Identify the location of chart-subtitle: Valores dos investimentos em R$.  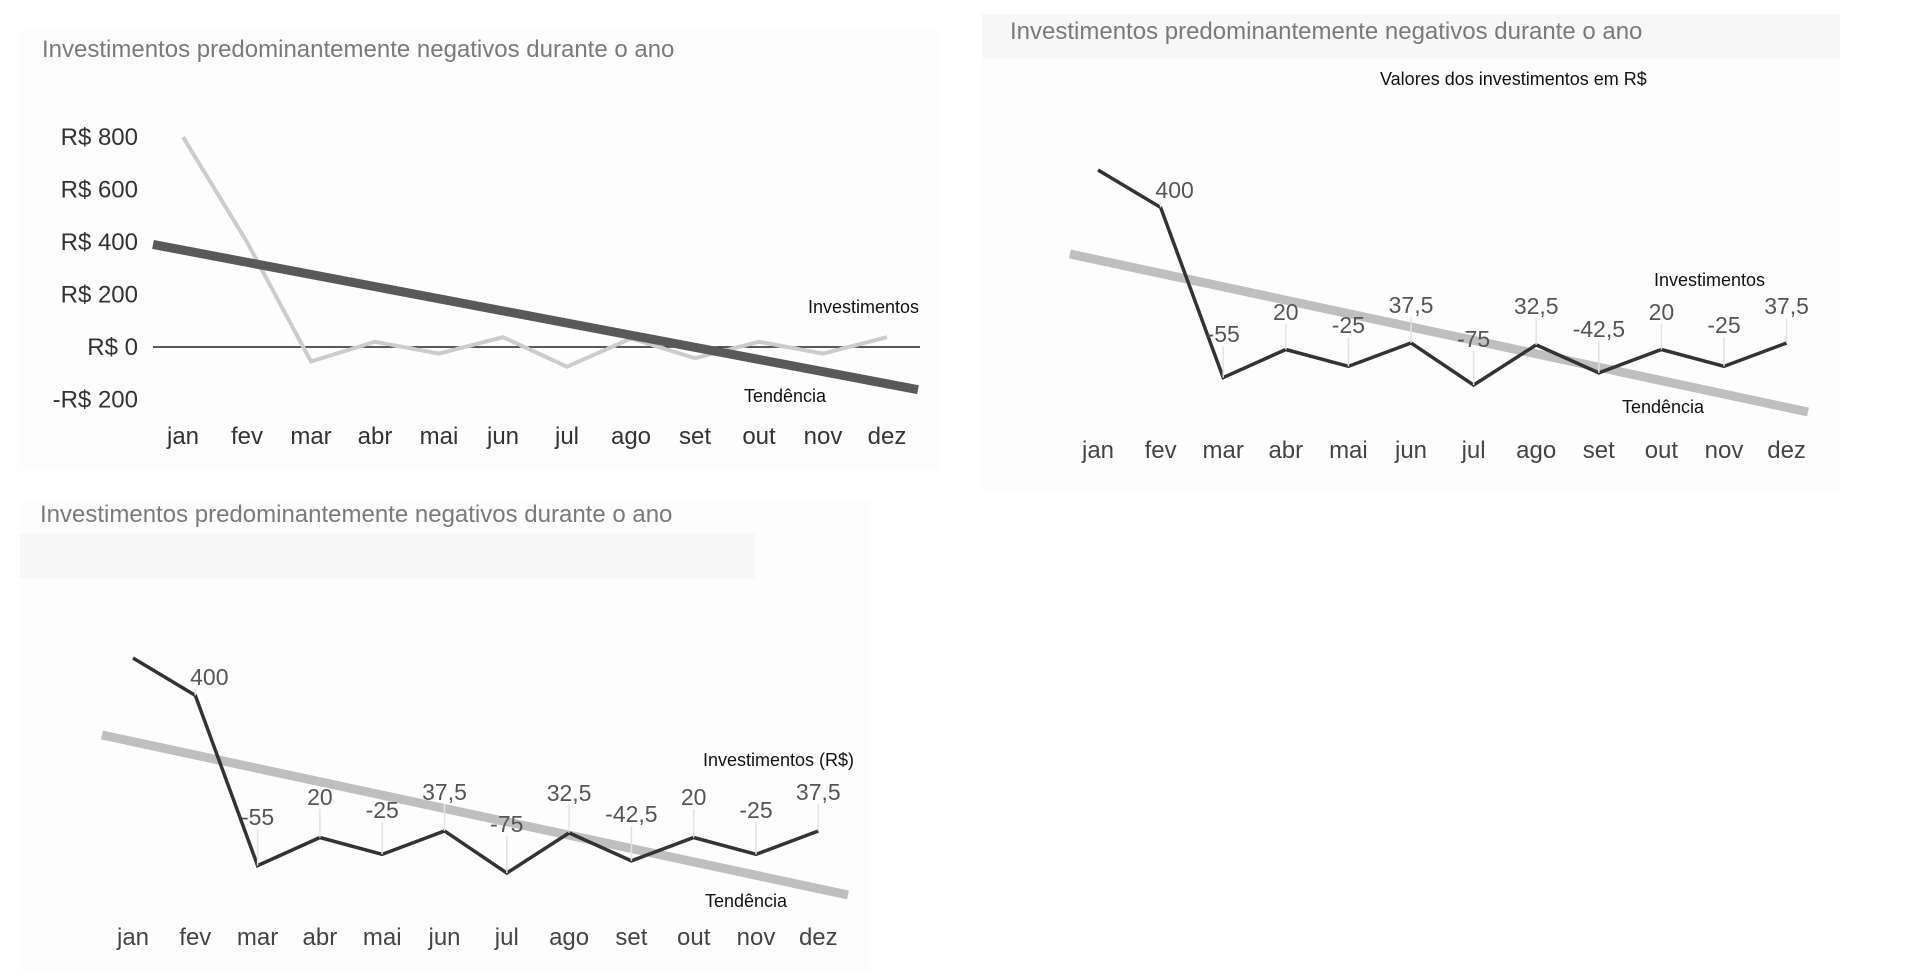
(1513, 79).